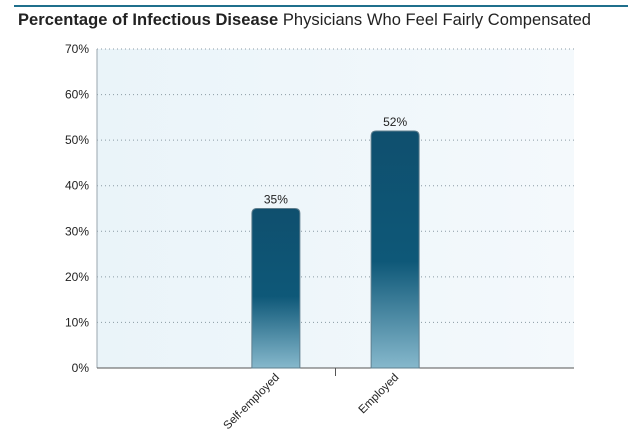 Image resolution: width=640 pixels, height=436 pixels. I want to click on y-tick-label: 10%, so click(77, 322).